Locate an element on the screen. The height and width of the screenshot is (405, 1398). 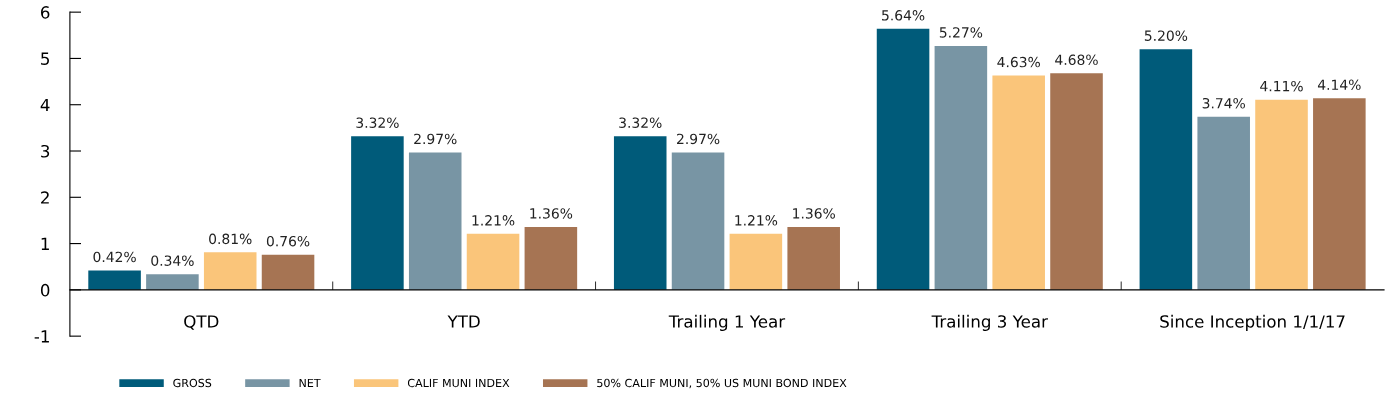
legend-label: 50% CALIF MUNI, 50% US MUNI BOND INDEX is located at coordinates (722, 383).